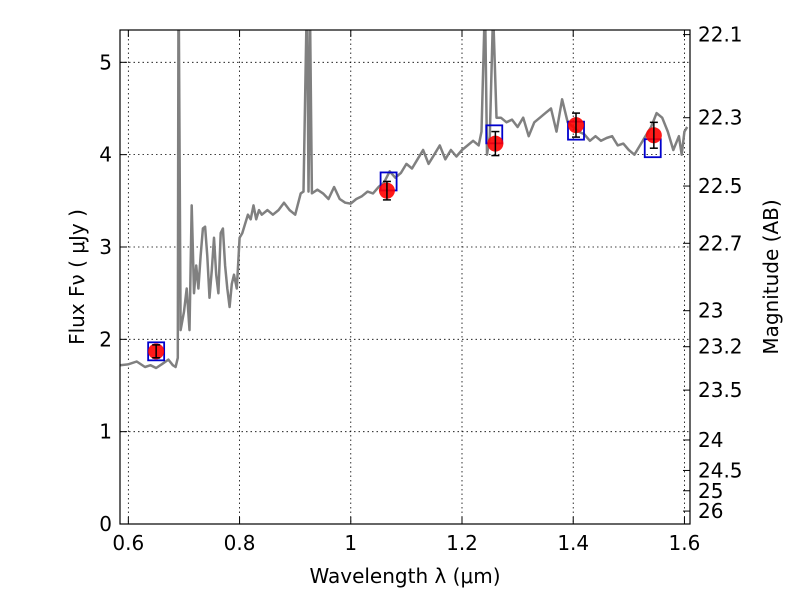 This screenshot has width=800, height=600. I want to click on x-tick-label: 0.8, so click(240, 543).